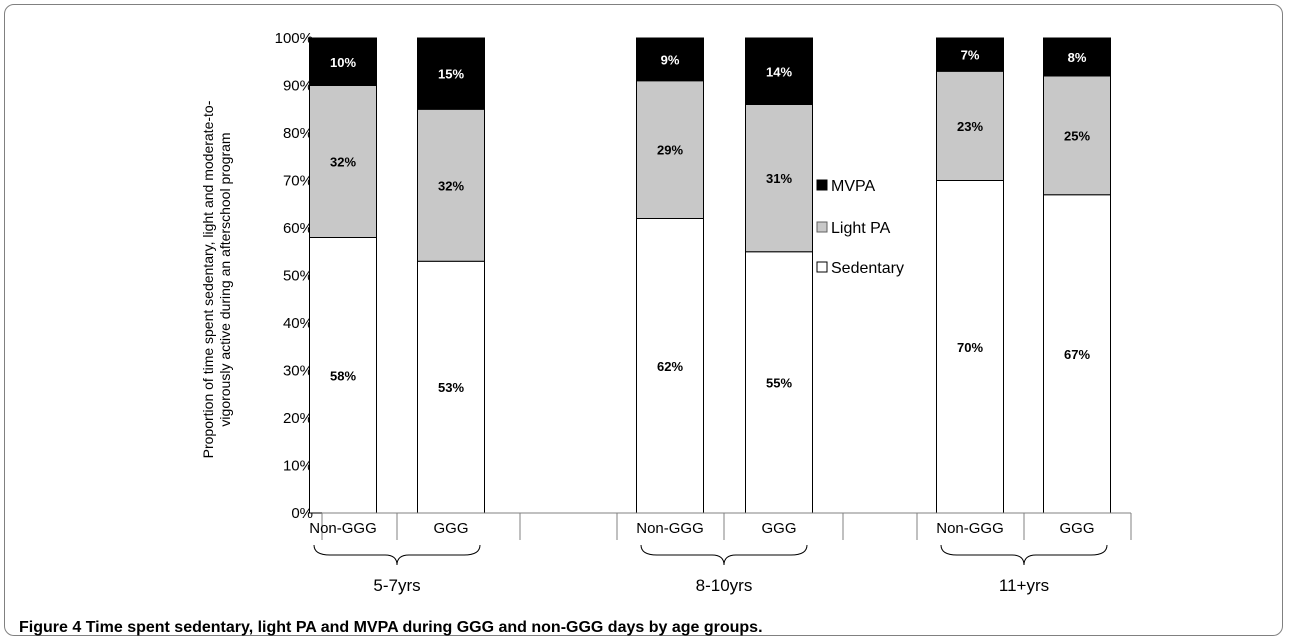 This screenshot has width=1289, height=644. Describe the element at coordinates (298, 86) in the screenshot. I see `y-tick-label: 90%` at that location.